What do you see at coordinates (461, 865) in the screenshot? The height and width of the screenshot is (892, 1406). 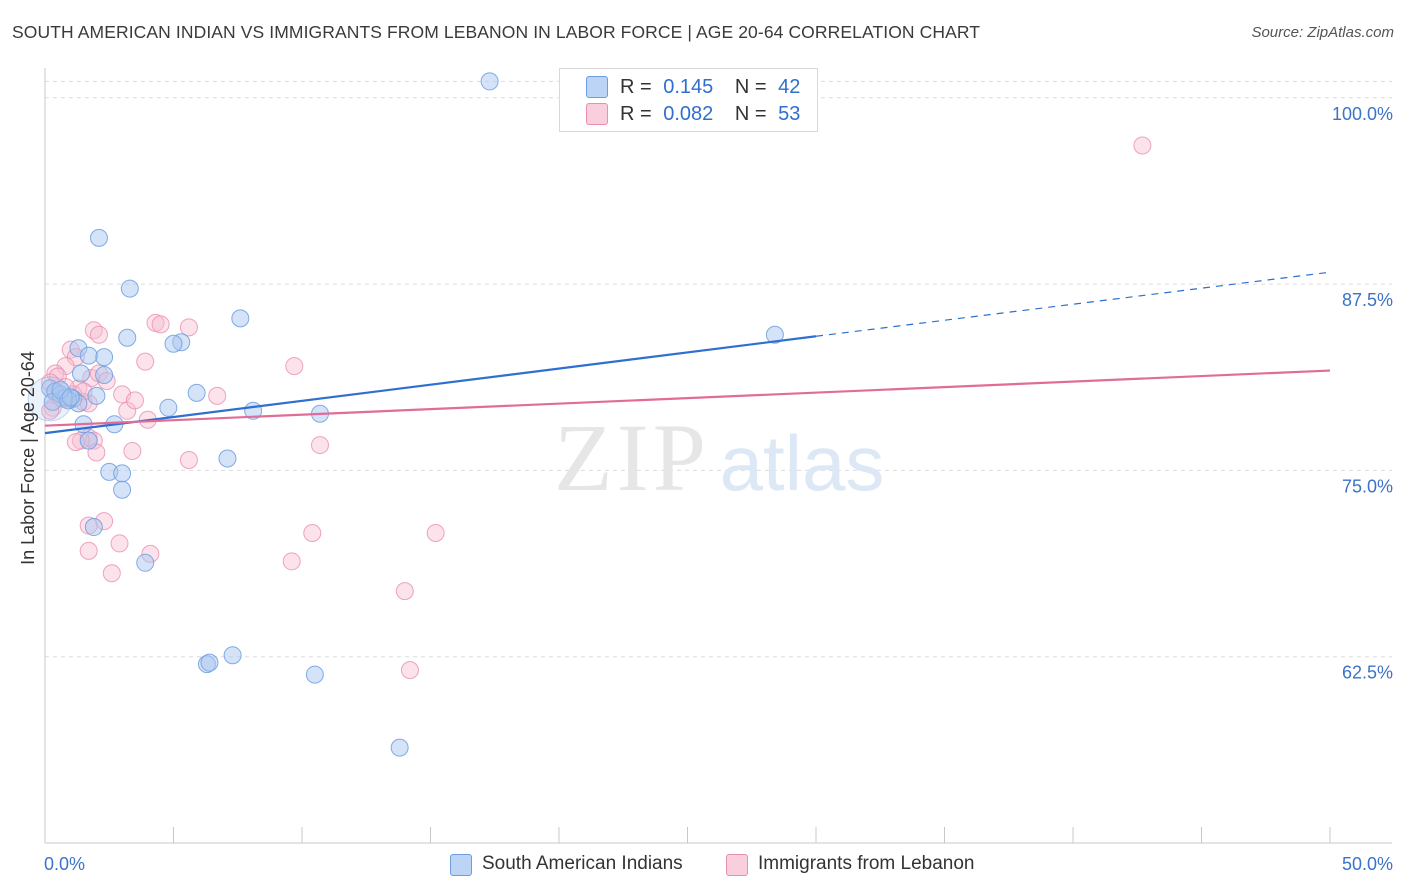 I see `legend-swatch-blue-bottom` at bounding box center [461, 865].